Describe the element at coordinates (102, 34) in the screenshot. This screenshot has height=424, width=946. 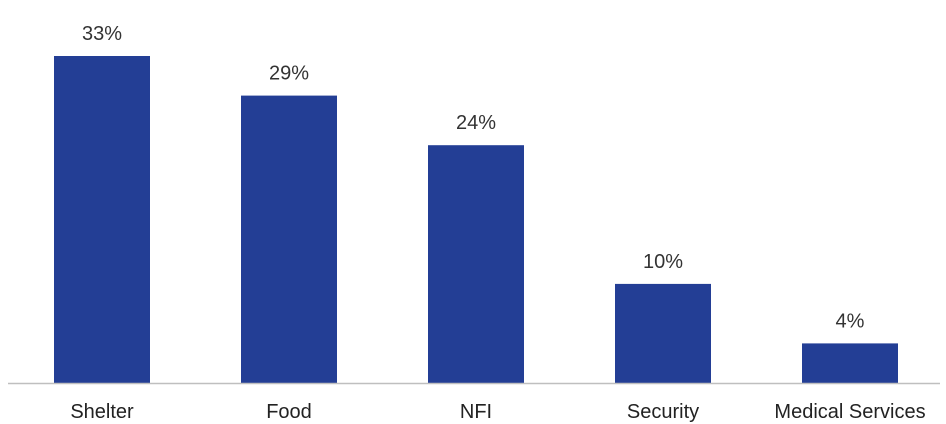
I see `value-label-shelter: 33%` at that location.